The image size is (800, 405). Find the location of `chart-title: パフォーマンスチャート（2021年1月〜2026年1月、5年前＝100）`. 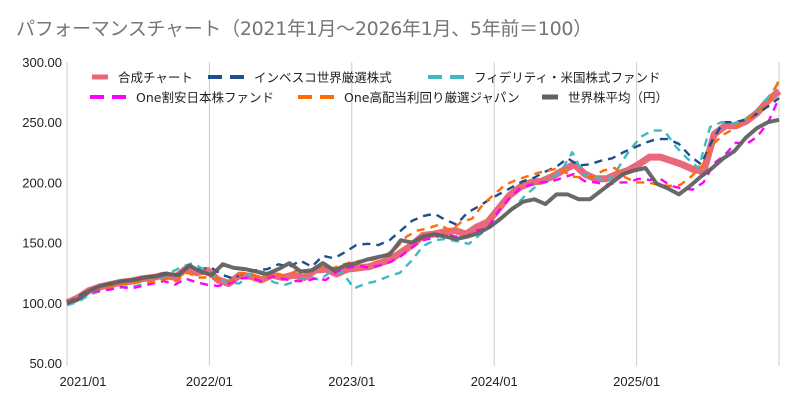

chart-title: パフォーマンスチャート（2021年1月〜2026年1月、5年前＝100） is located at coordinates (304, 29).